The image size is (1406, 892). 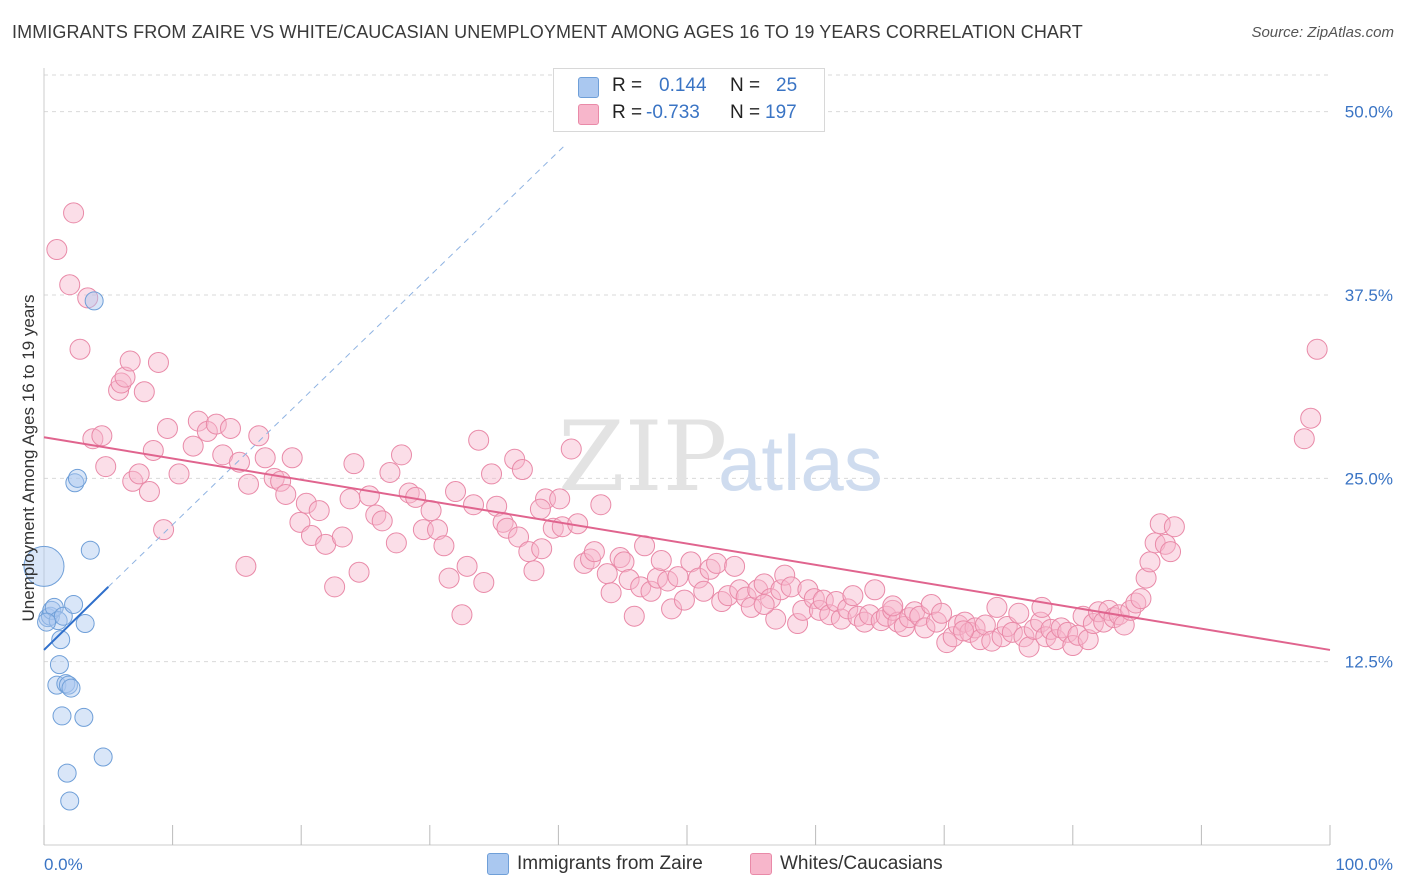 What do you see at coordinates (689, 100) in the screenshot?
I see `correlation-legend: R = 0.144 N = 25 R = -0.733 N = 197` at bounding box center [689, 100].